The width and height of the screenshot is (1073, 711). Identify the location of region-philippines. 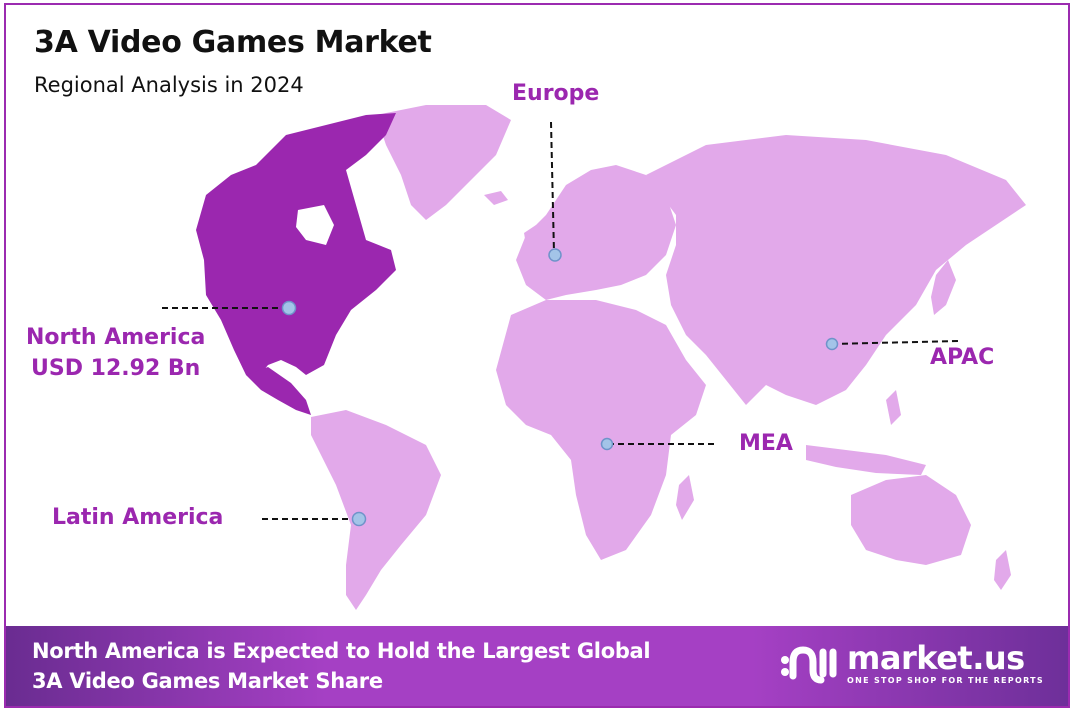
(893, 407).